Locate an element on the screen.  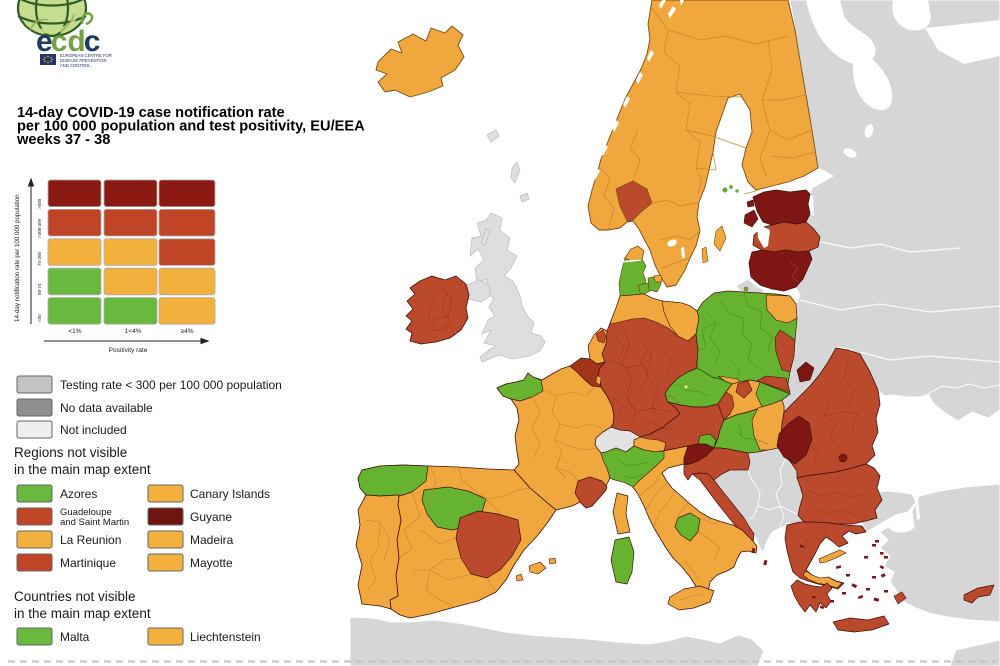
svg-text: Not included is located at coordinates (93, 430).